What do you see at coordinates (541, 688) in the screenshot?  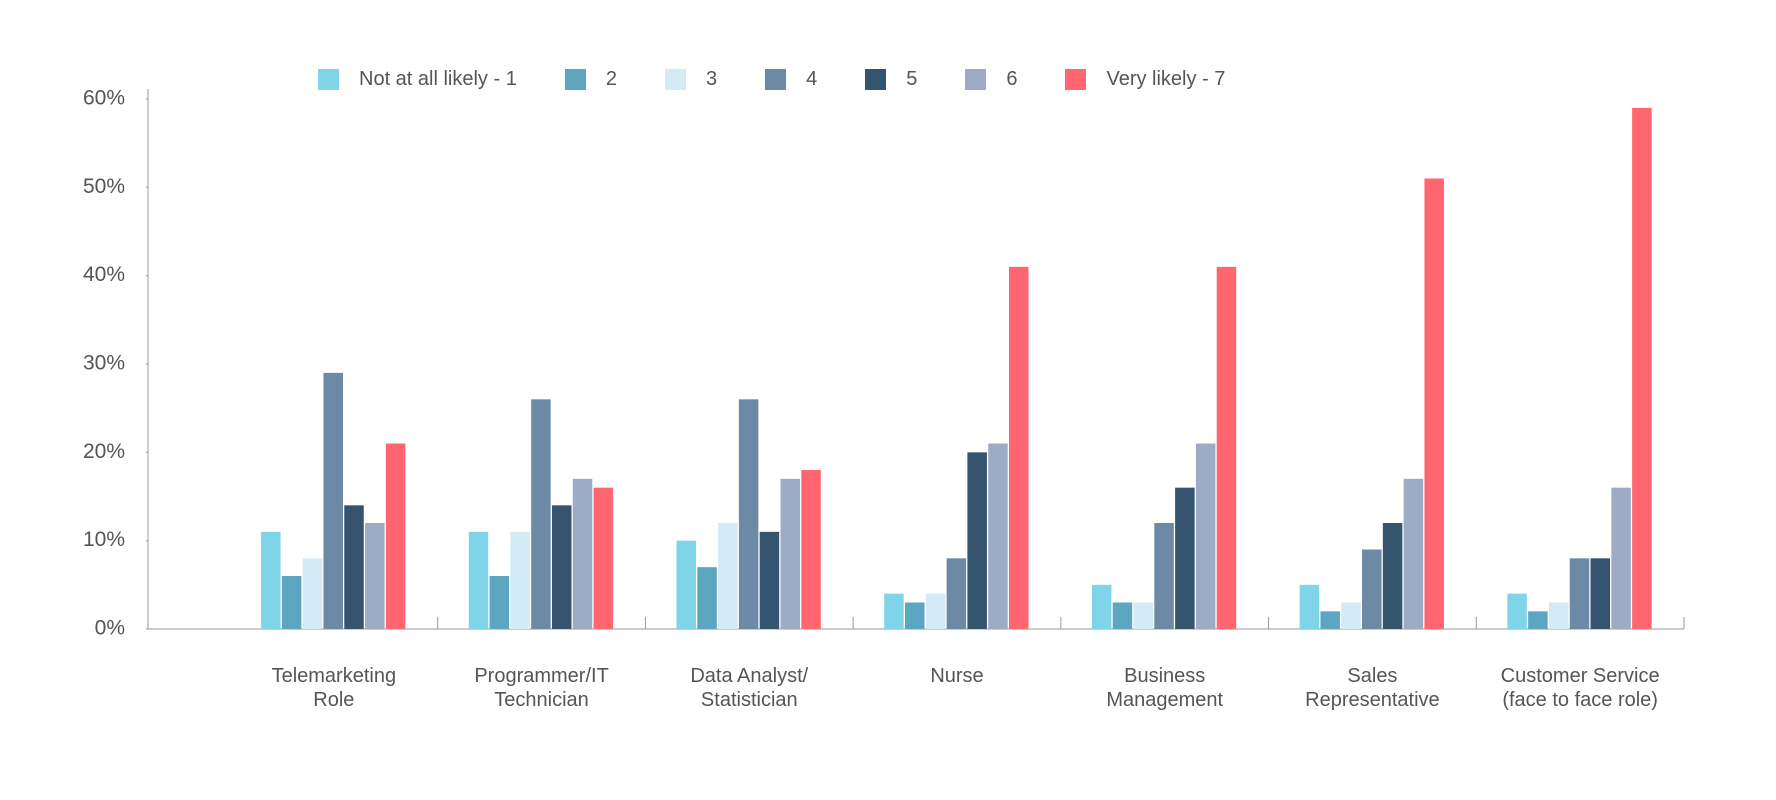 I see `x-tick-label: Programmer/IT Technician` at bounding box center [541, 688].